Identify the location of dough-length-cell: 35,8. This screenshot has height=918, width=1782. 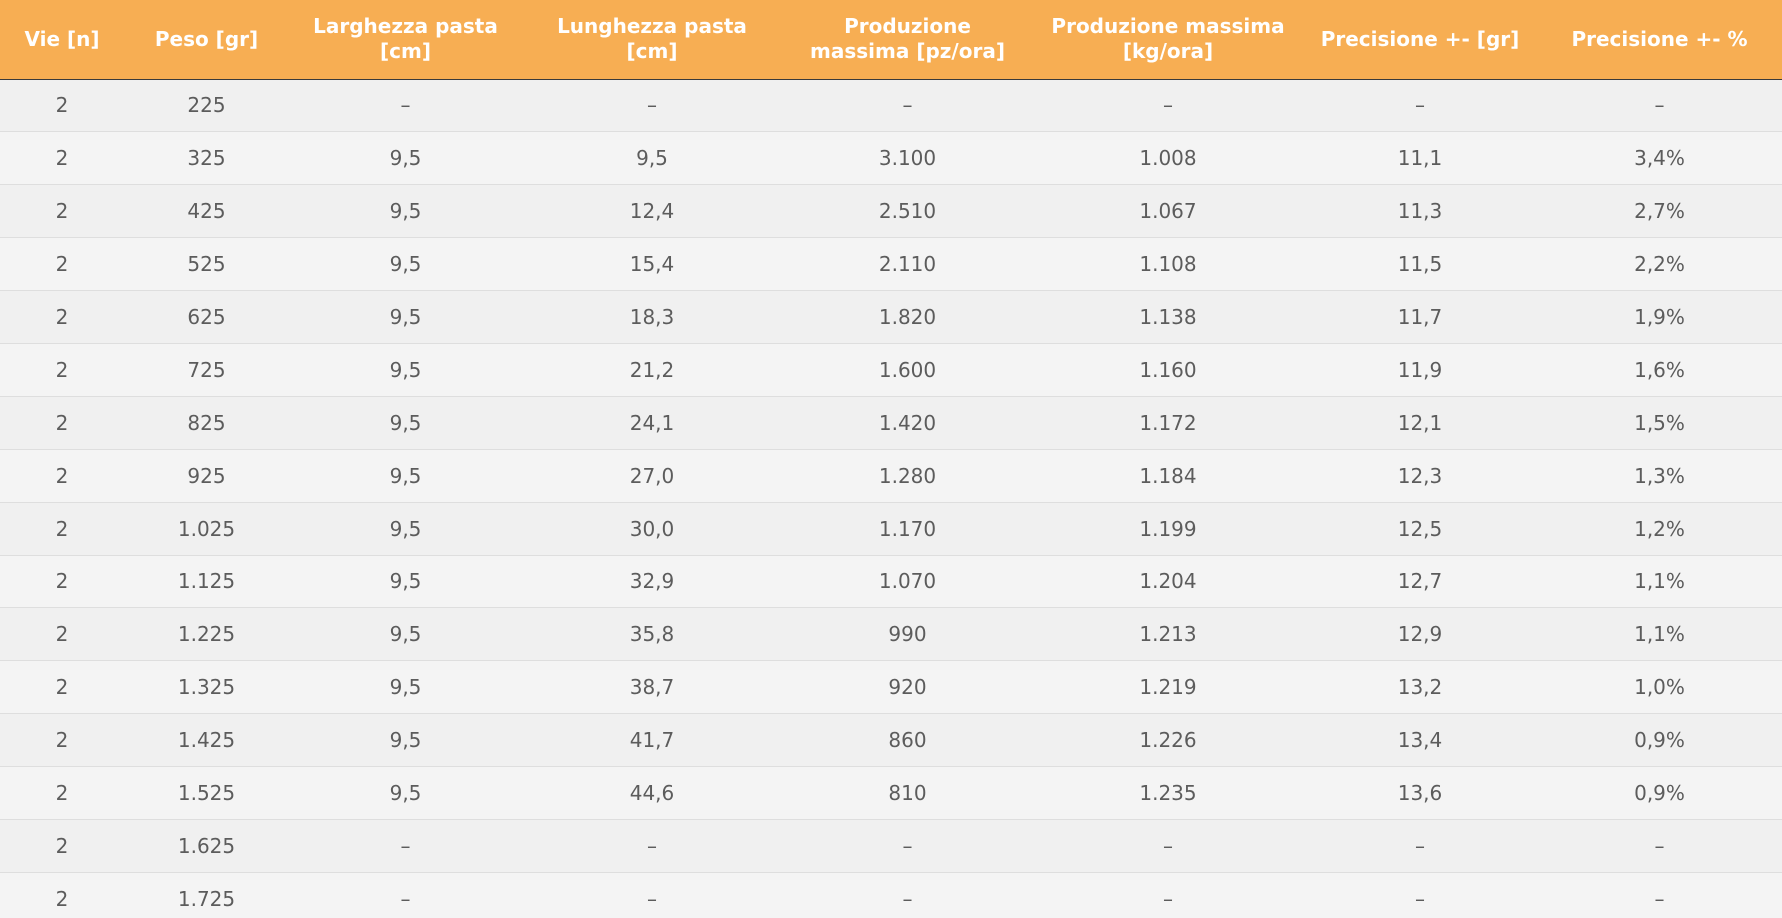
(652, 634).